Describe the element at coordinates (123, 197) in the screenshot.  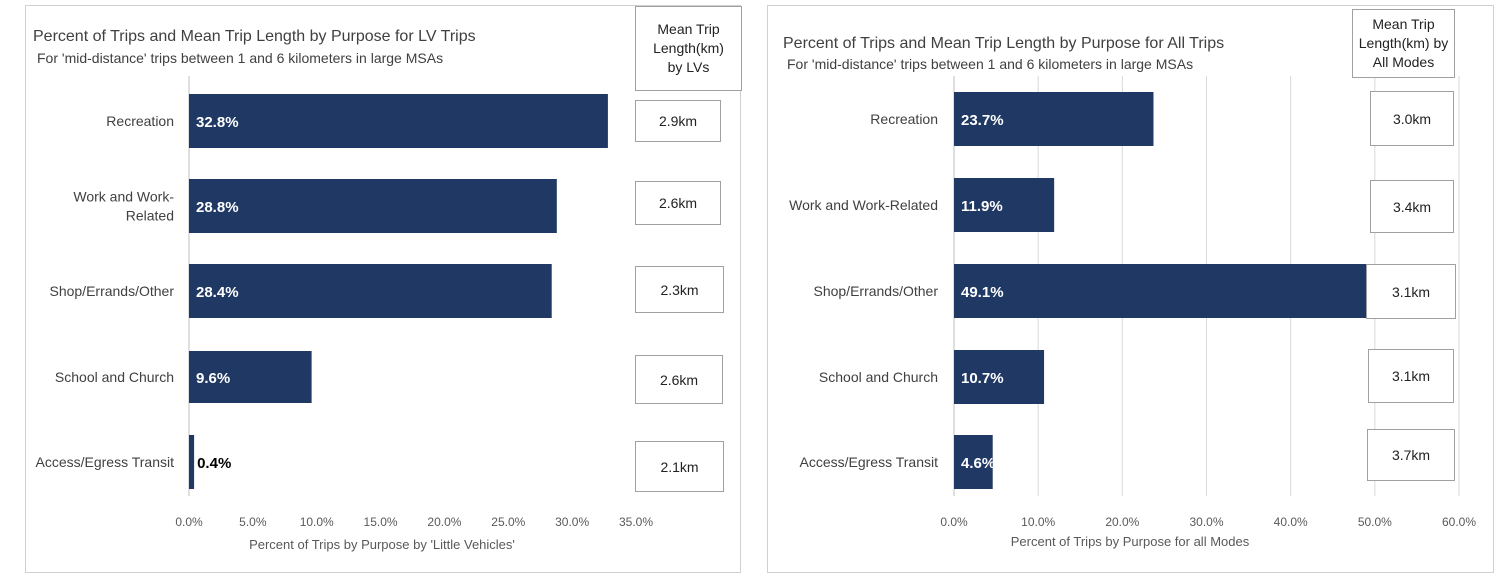
I see `category-label: Work and Work-` at that location.